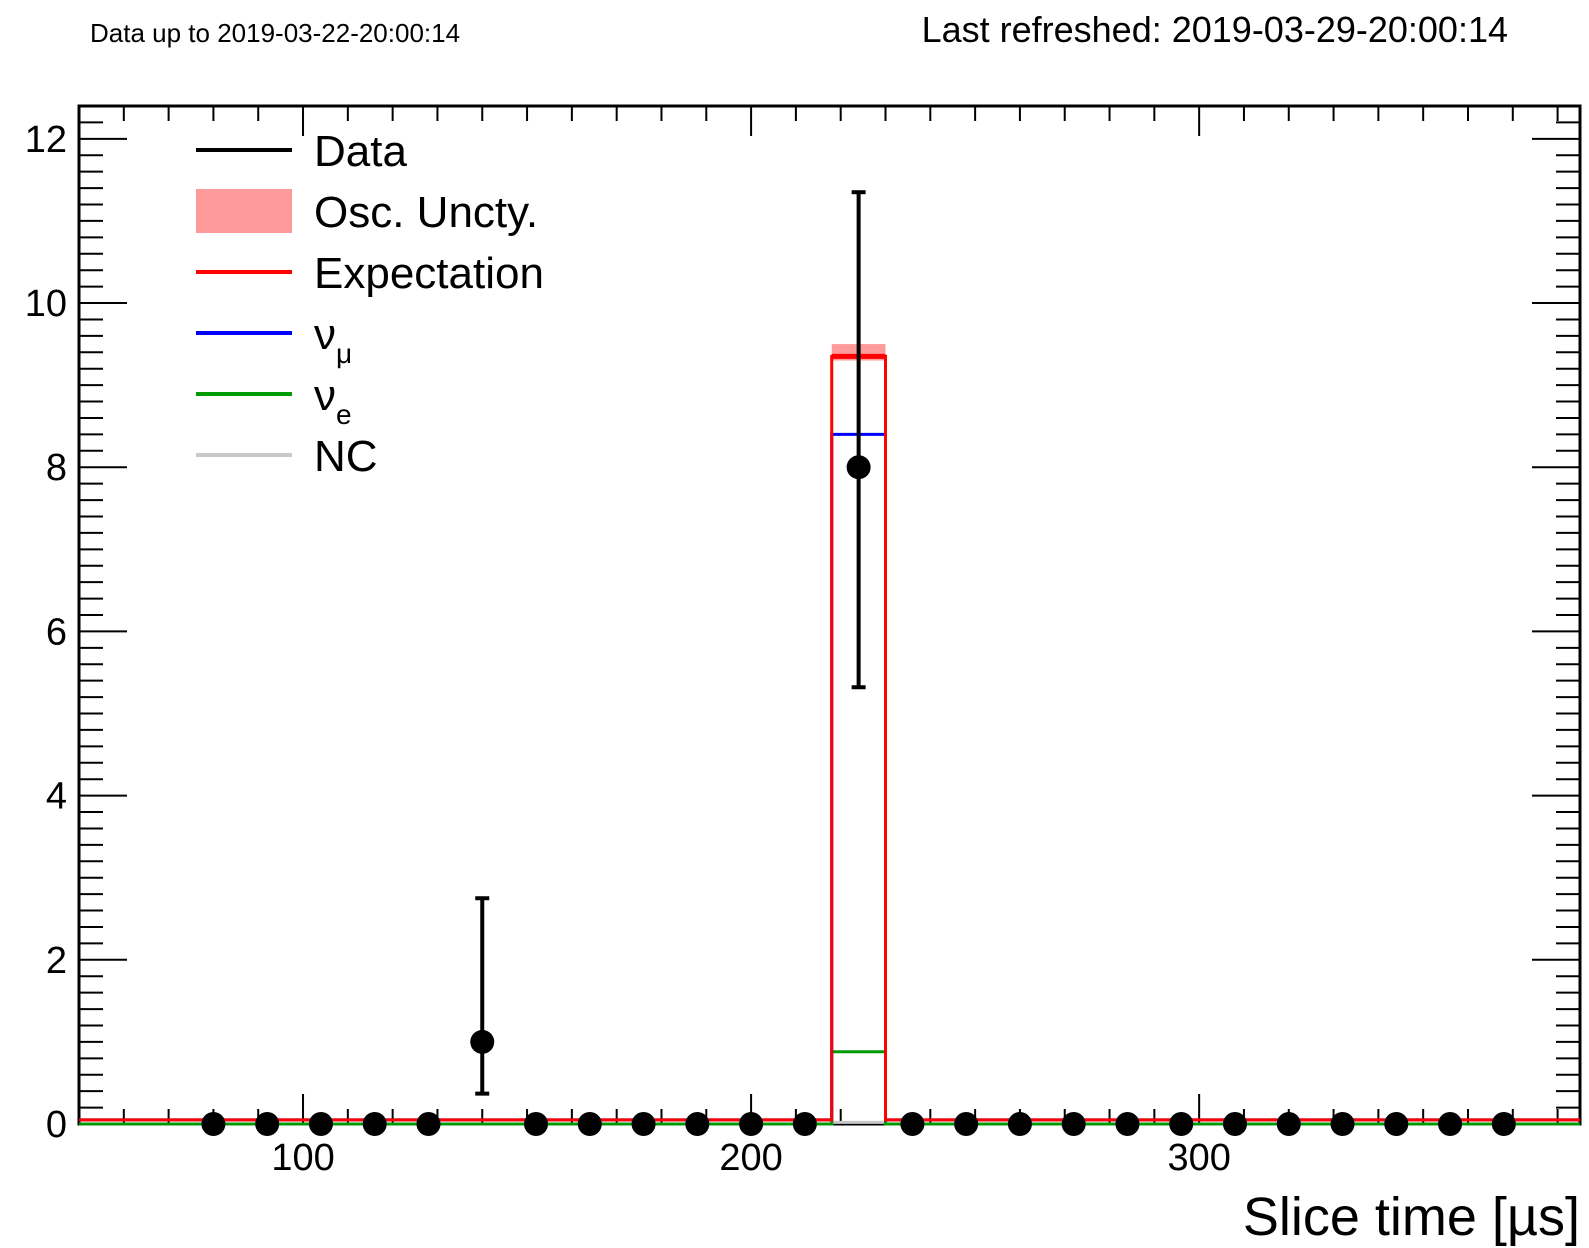 This screenshot has width=1589, height=1248. I want to click on y-tick-label: 2, so click(56, 961).